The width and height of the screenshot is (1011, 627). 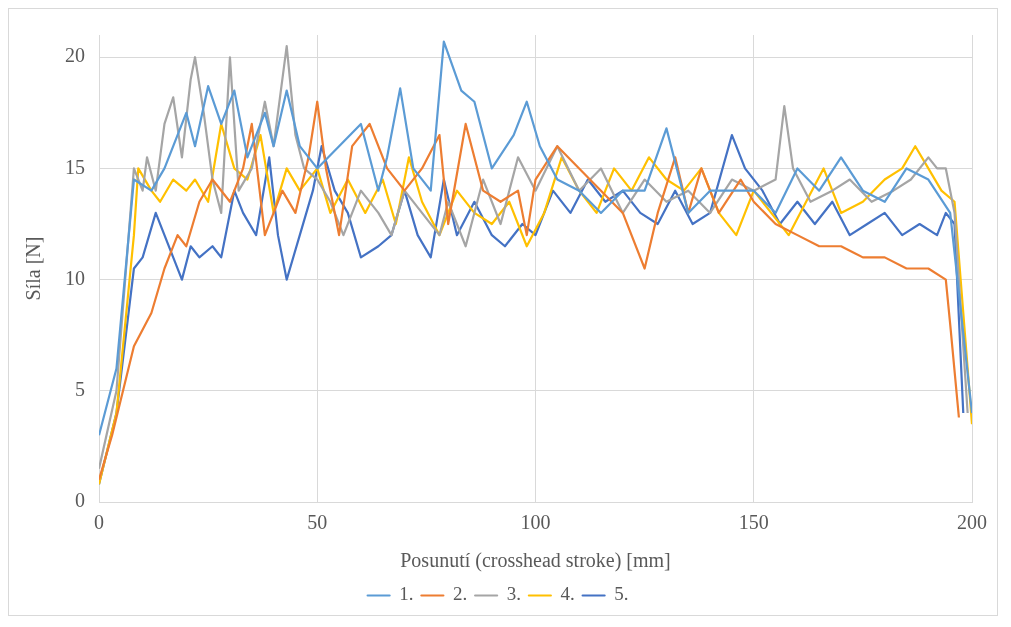 What do you see at coordinates (621, 594) in the screenshot?
I see `legend-label: 5.` at bounding box center [621, 594].